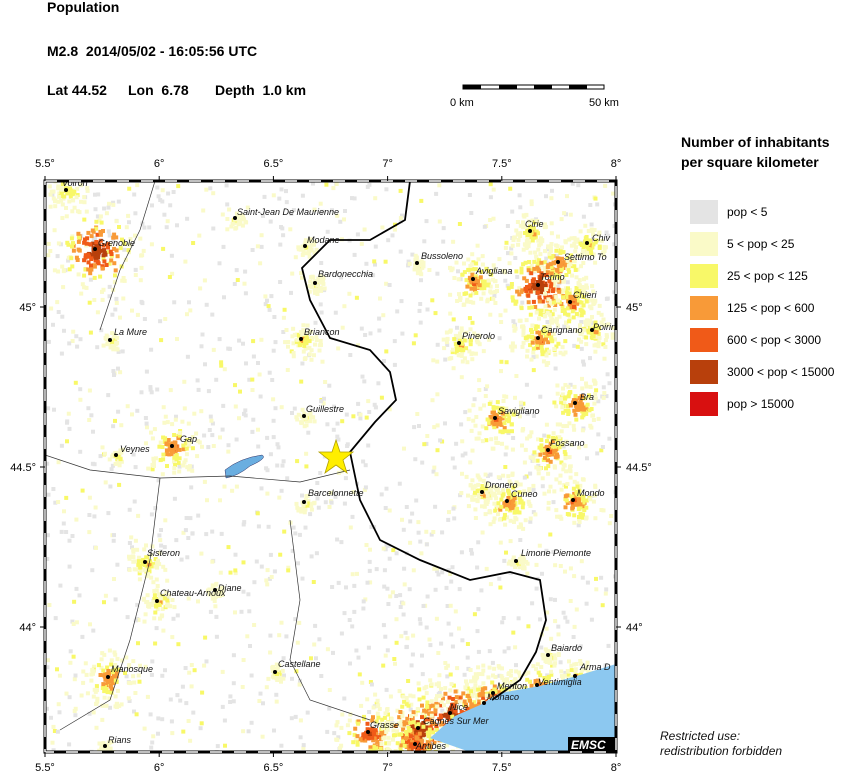 This screenshot has height=779, width=850. What do you see at coordinates (533, 87) in the screenshot?
I see `scale-bar` at bounding box center [533, 87].